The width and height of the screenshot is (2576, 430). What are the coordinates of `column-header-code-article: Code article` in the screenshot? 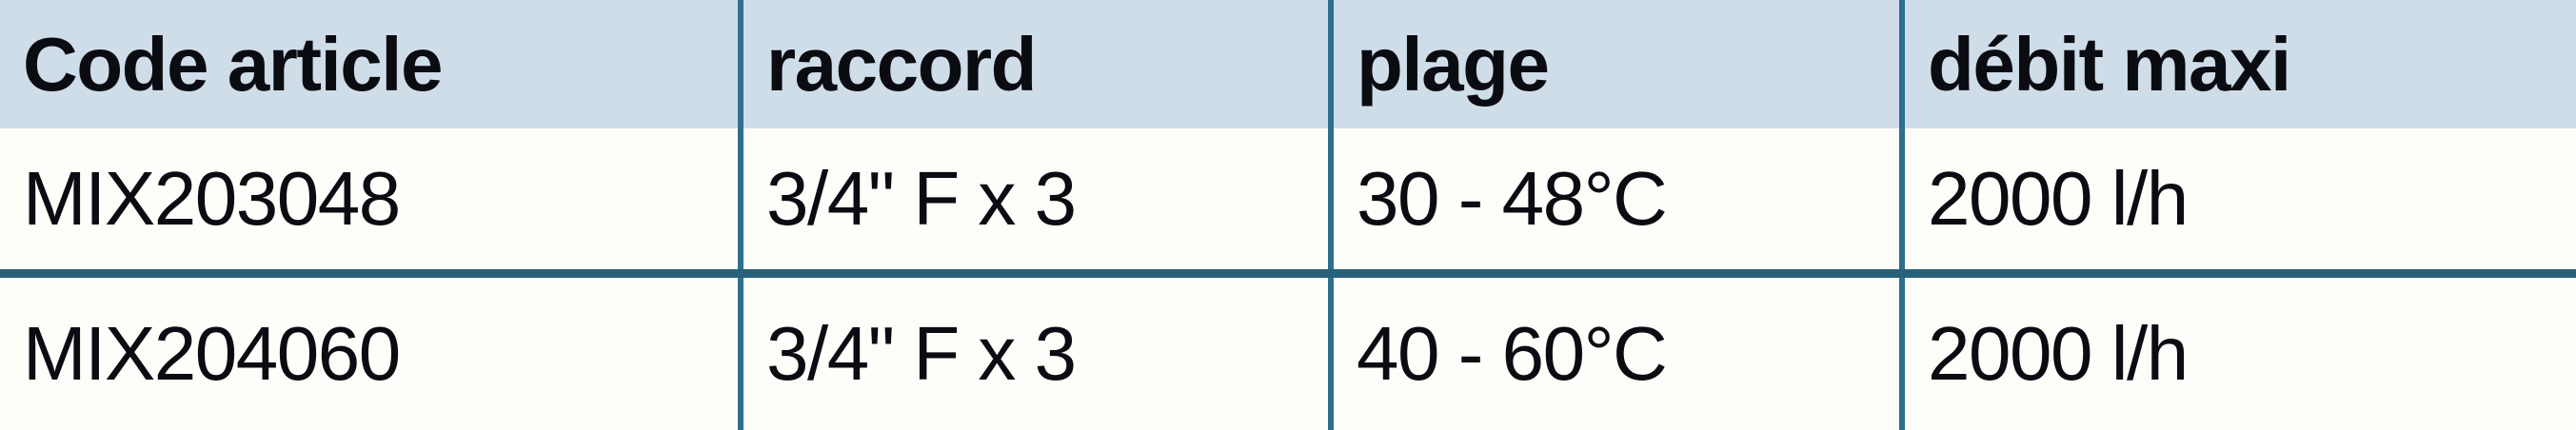 It's located at (369, 64).